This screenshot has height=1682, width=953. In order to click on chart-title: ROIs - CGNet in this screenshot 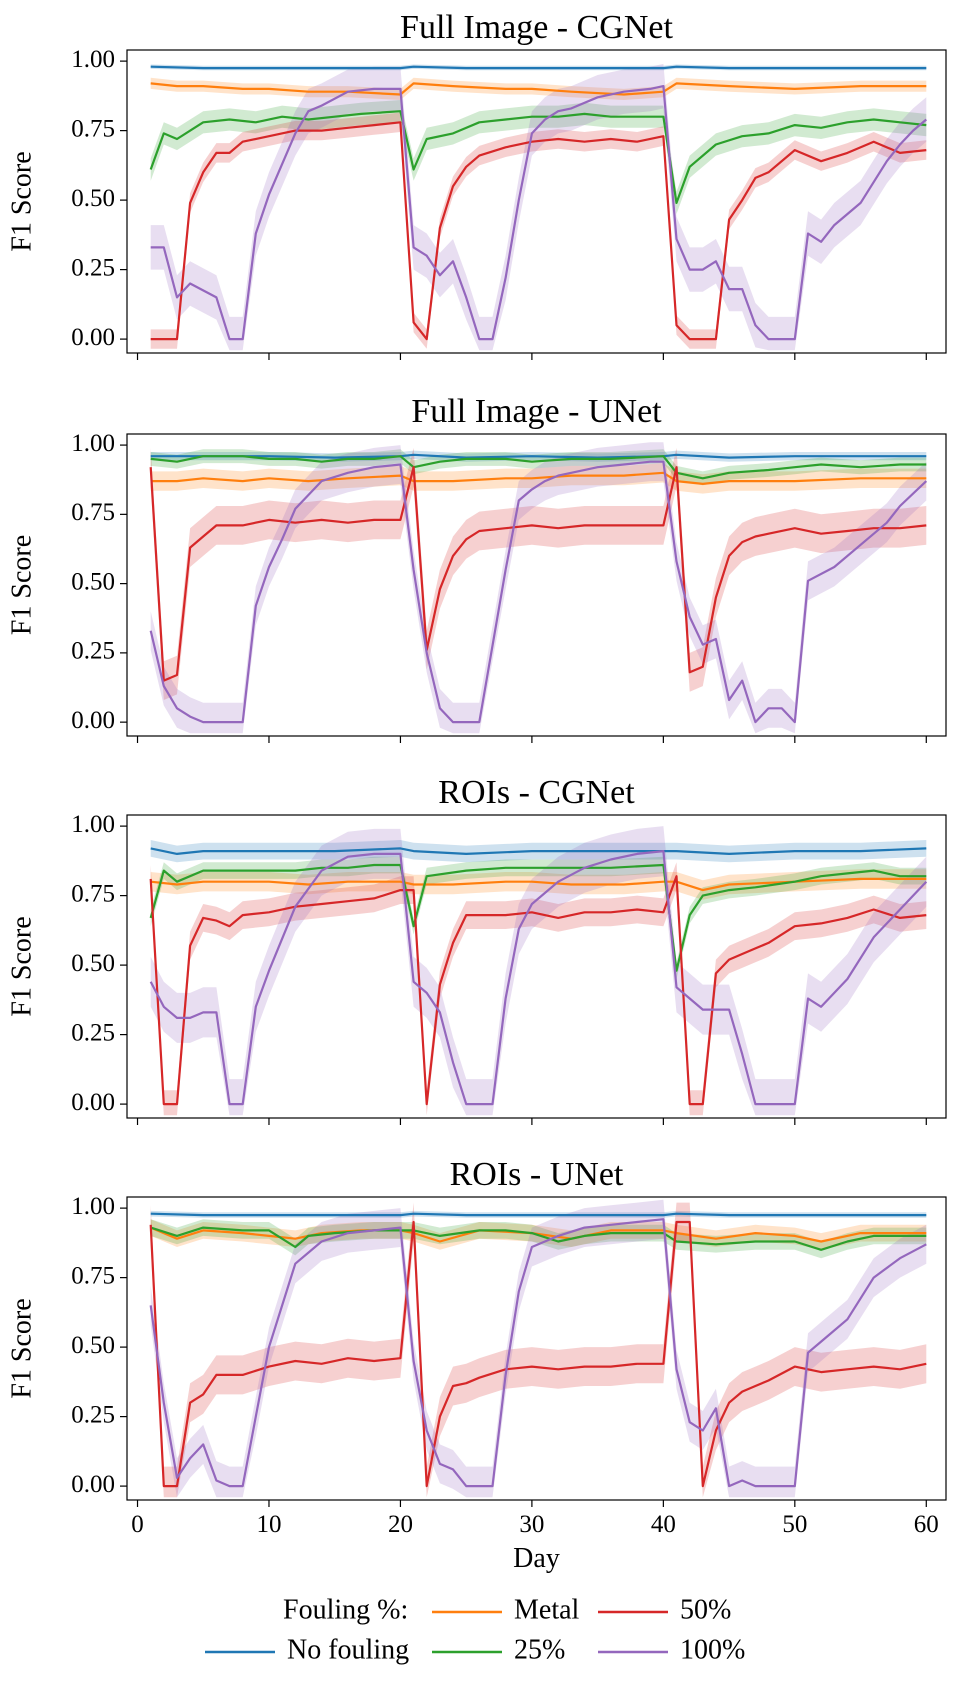, I will do `click(536, 792)`.